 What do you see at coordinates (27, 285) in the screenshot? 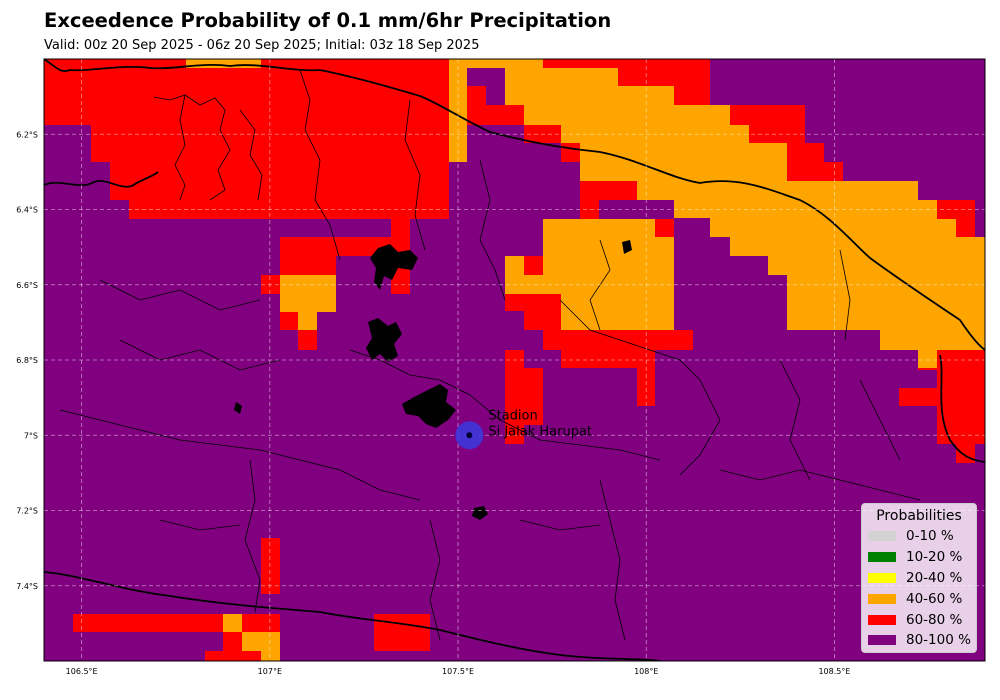
I see `y-tick-label: 6.6°S` at bounding box center [27, 285].